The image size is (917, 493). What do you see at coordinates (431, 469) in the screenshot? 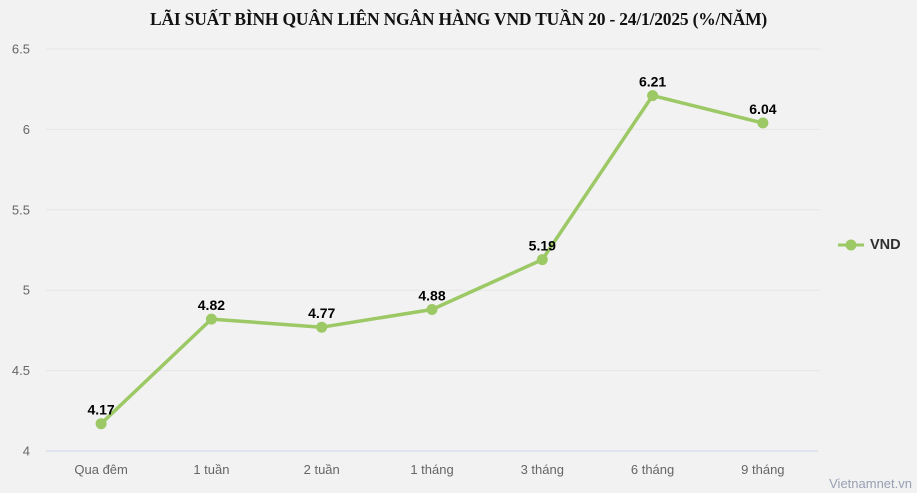
I see `x-axis-category-label: 1 tháng` at bounding box center [431, 469].